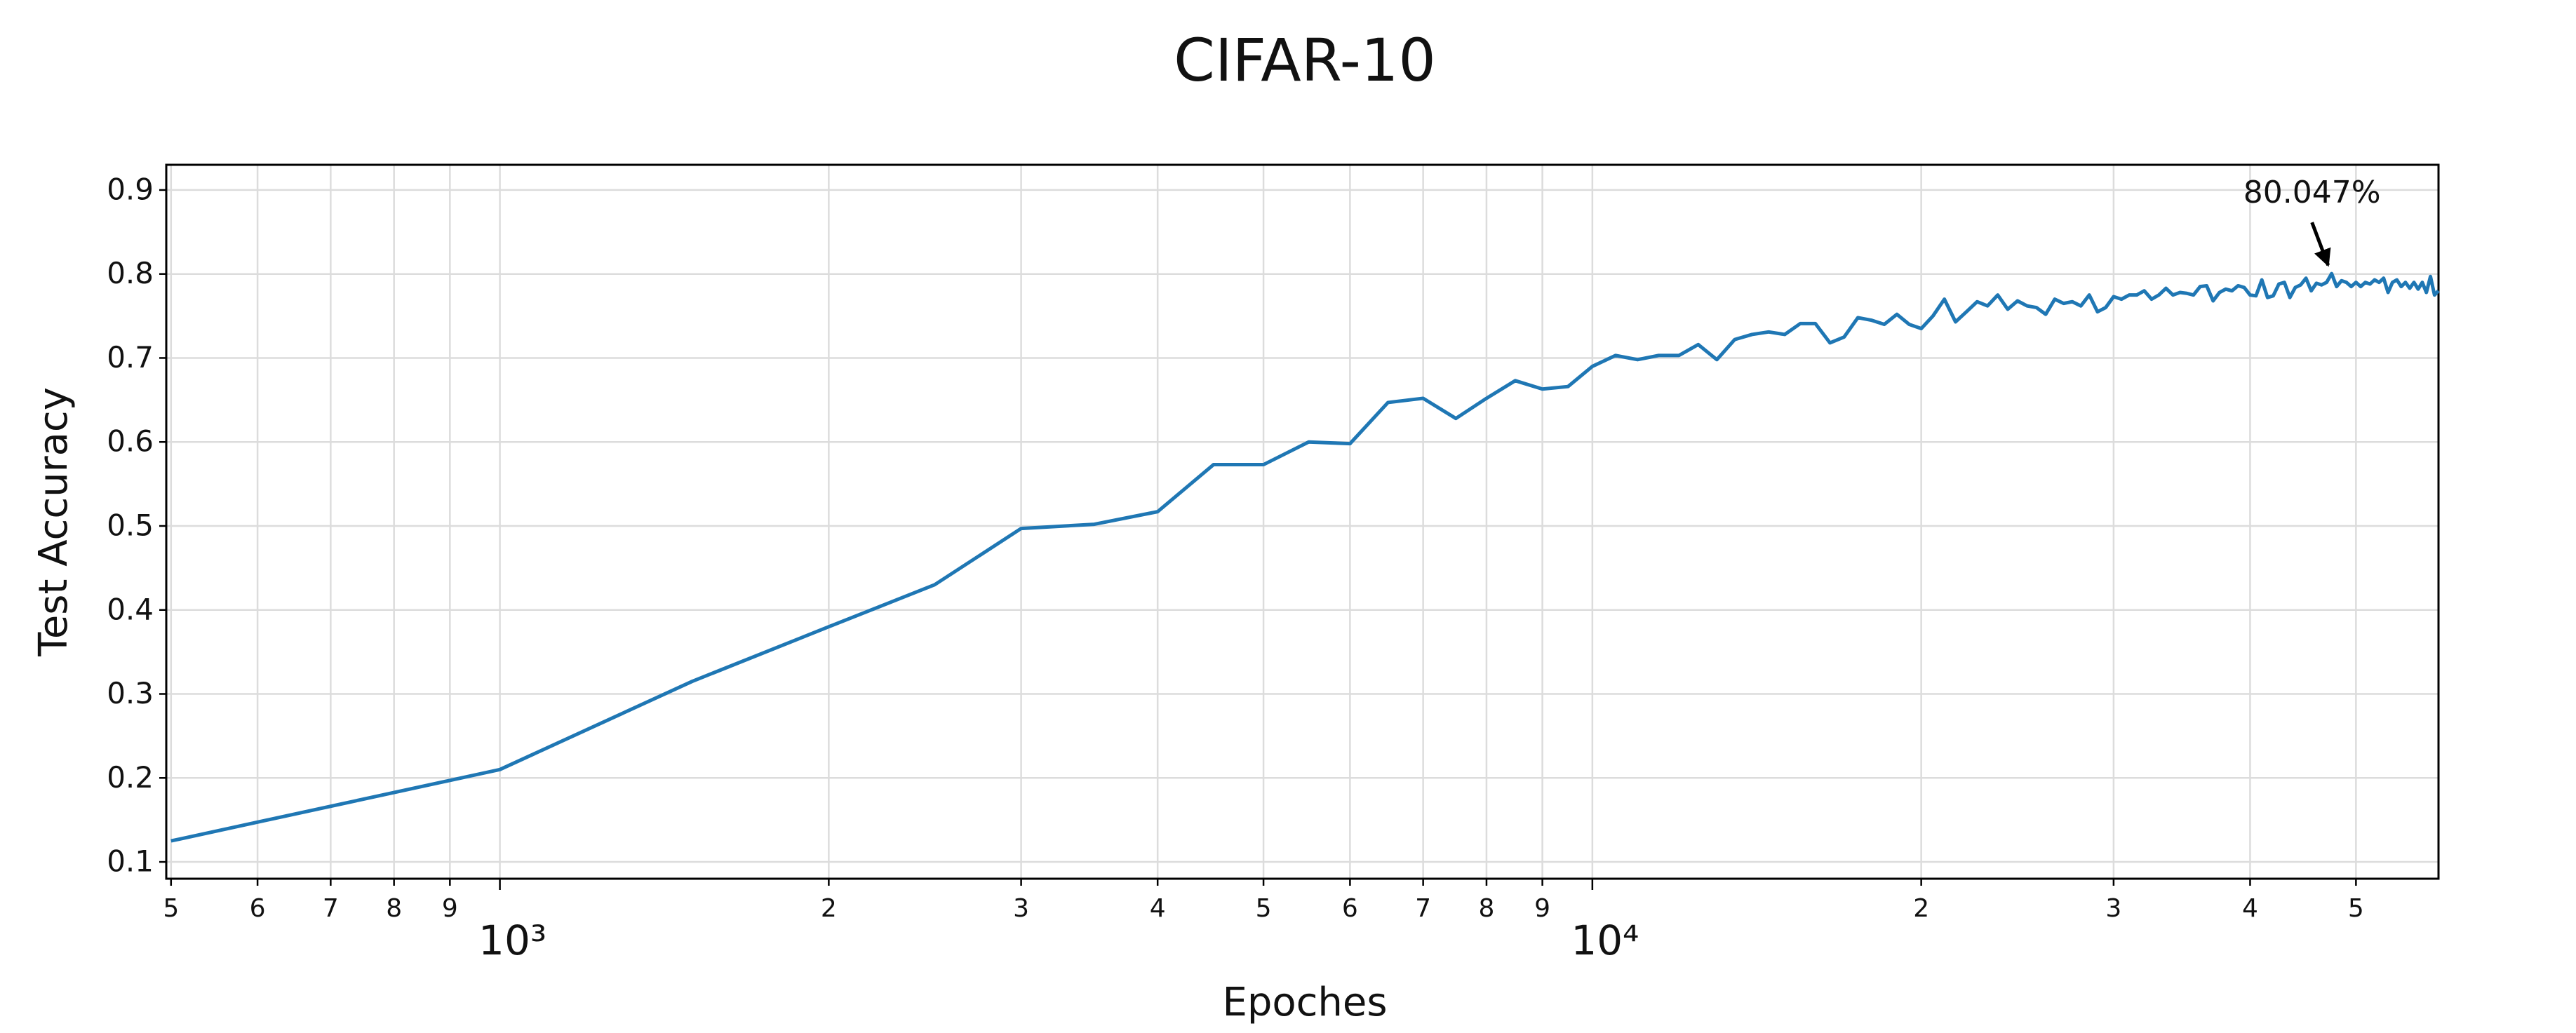 Image resolution: width=2576 pixels, height=1033 pixels. What do you see at coordinates (130, 862) in the screenshot?
I see `y-tick-label: 0.1` at bounding box center [130, 862].